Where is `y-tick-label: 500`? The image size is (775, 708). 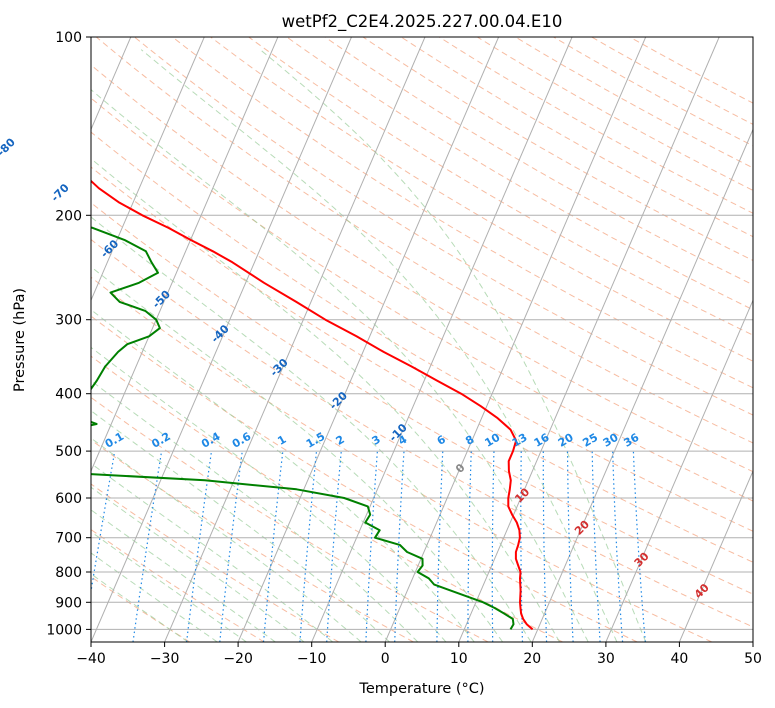
y-tick-label: 500 is located at coordinates (68, 452).